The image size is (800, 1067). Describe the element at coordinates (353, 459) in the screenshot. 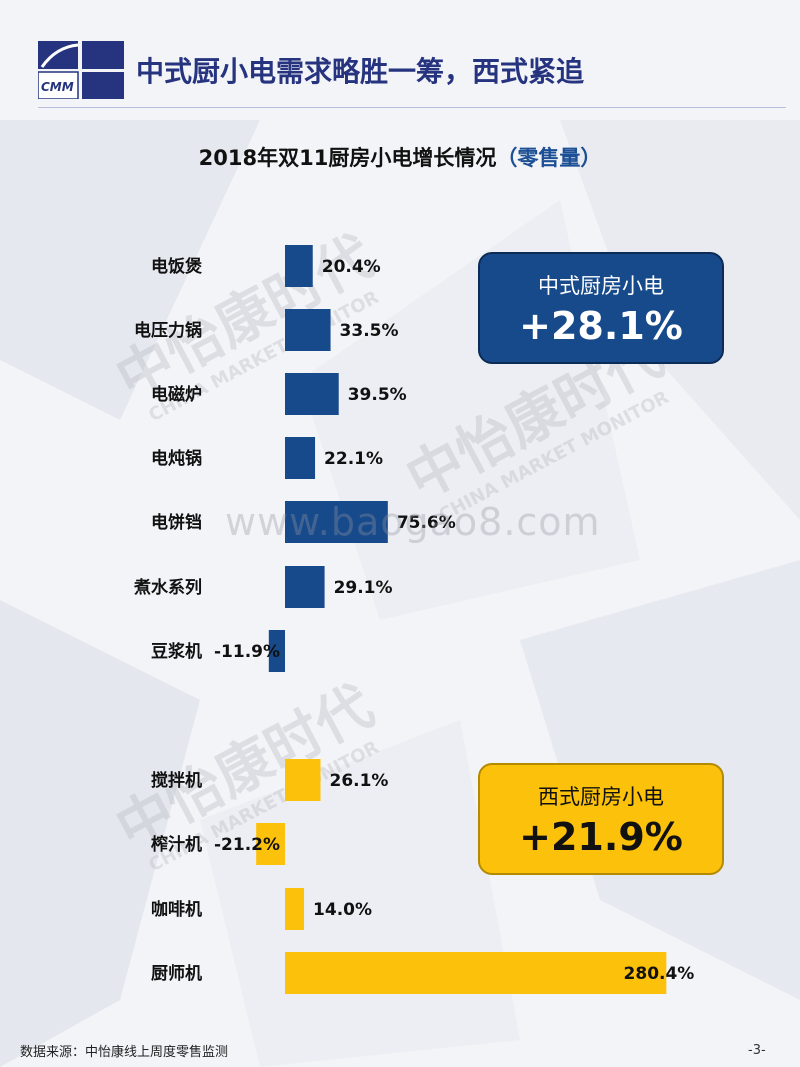

I see `value-label-0-3: 22.1%` at that location.